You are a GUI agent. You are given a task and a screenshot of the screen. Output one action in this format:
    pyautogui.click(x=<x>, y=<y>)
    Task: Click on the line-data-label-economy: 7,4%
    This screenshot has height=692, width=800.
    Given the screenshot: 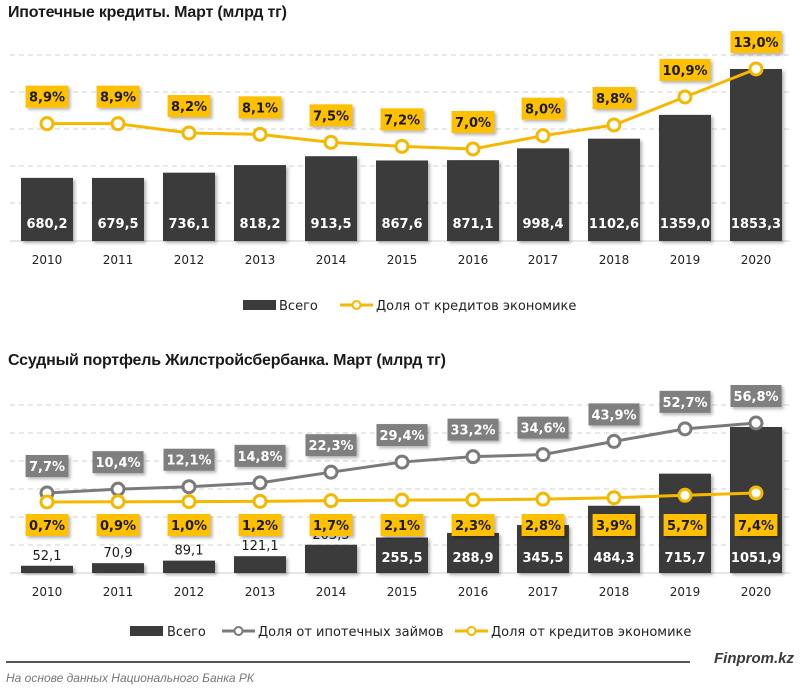 What is the action you would take?
    pyautogui.click(x=756, y=525)
    